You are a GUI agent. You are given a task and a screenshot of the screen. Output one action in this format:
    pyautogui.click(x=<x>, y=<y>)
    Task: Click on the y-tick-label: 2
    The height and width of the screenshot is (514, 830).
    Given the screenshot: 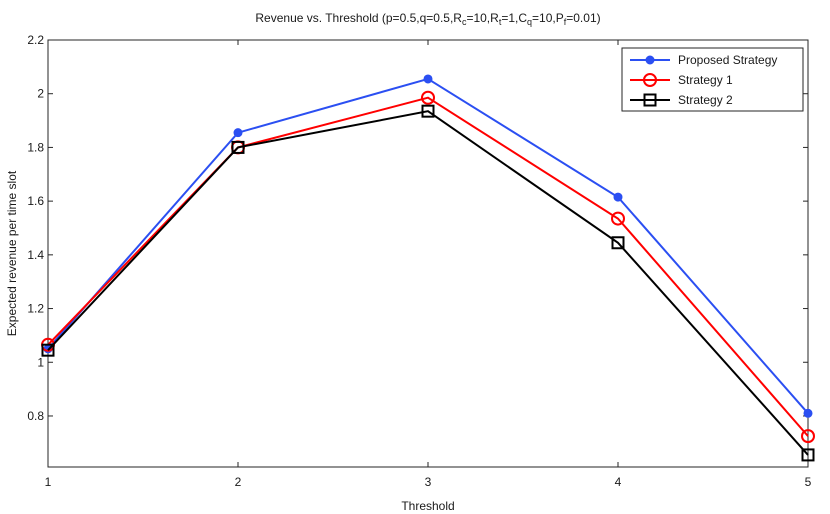 What is the action you would take?
    pyautogui.click(x=40, y=94)
    